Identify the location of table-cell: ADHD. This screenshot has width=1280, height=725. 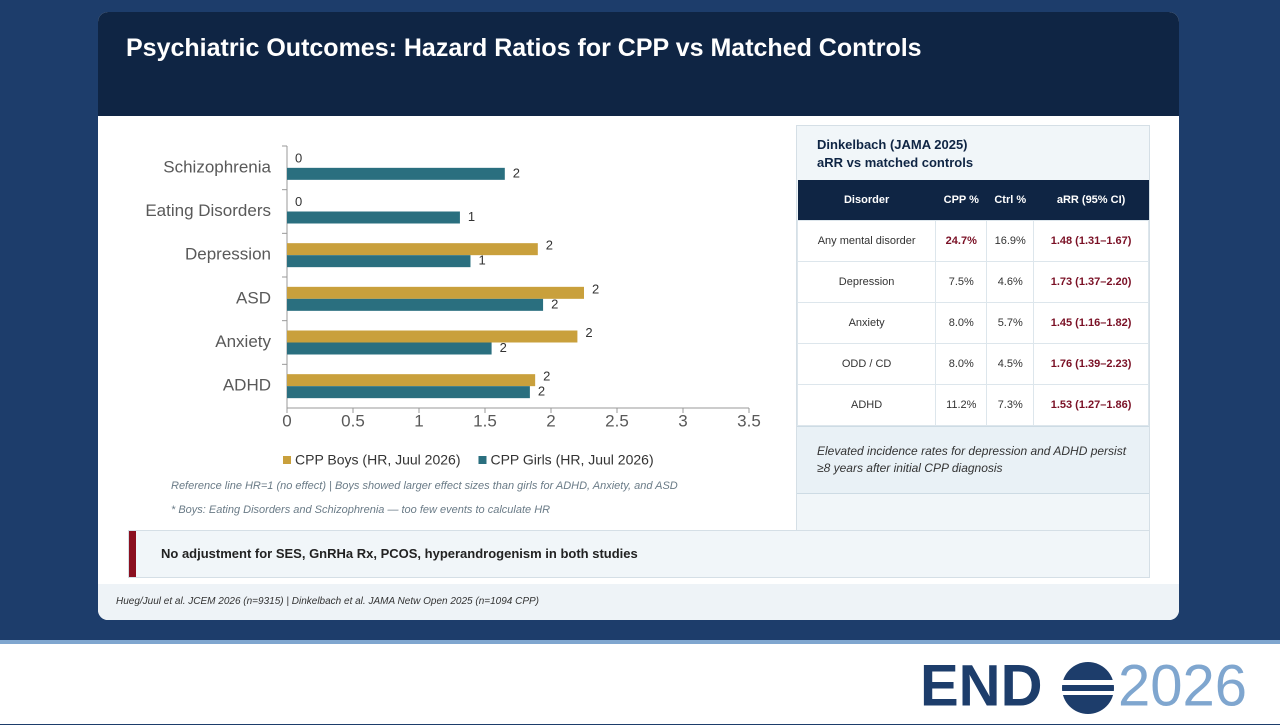
(866, 405).